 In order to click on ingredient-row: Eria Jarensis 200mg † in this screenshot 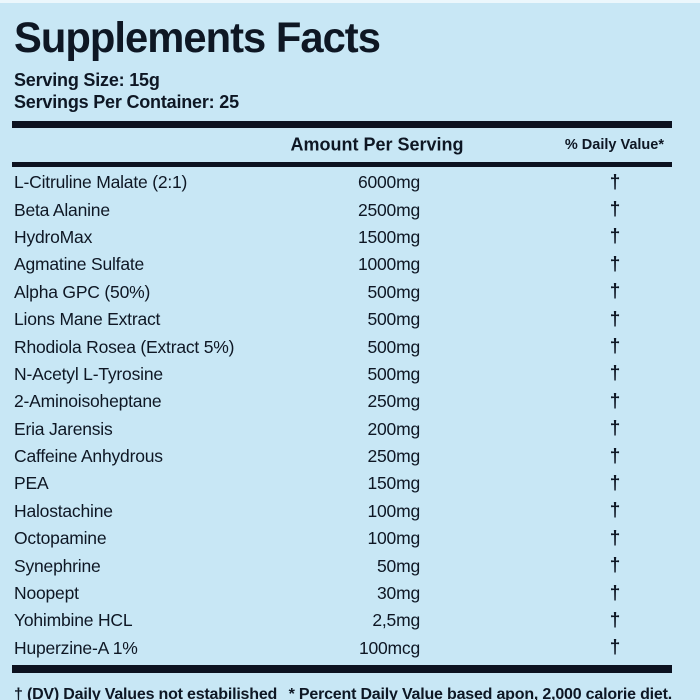, I will do `click(350, 429)`.